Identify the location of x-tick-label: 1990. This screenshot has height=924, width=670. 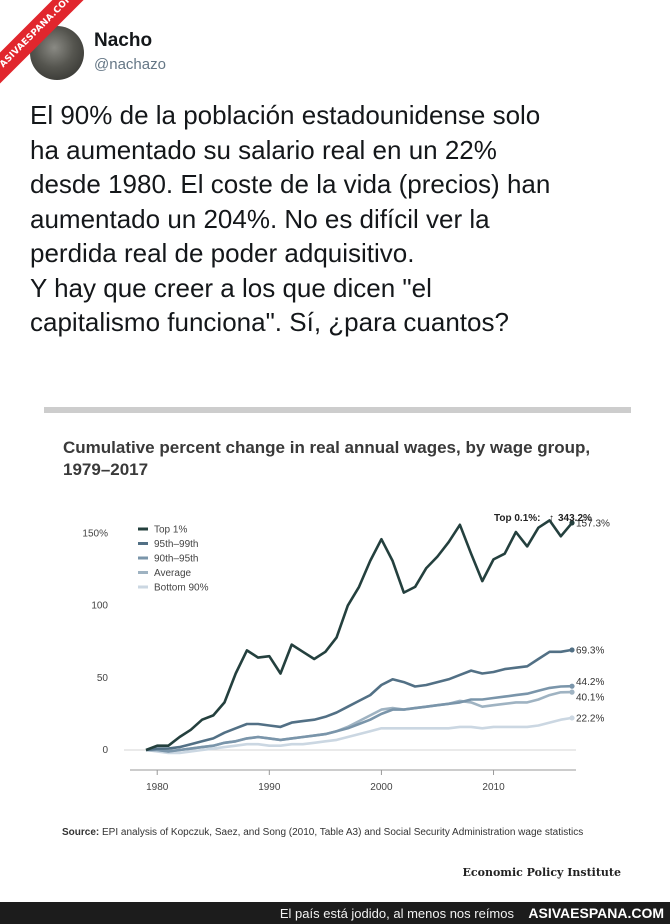
(269, 787).